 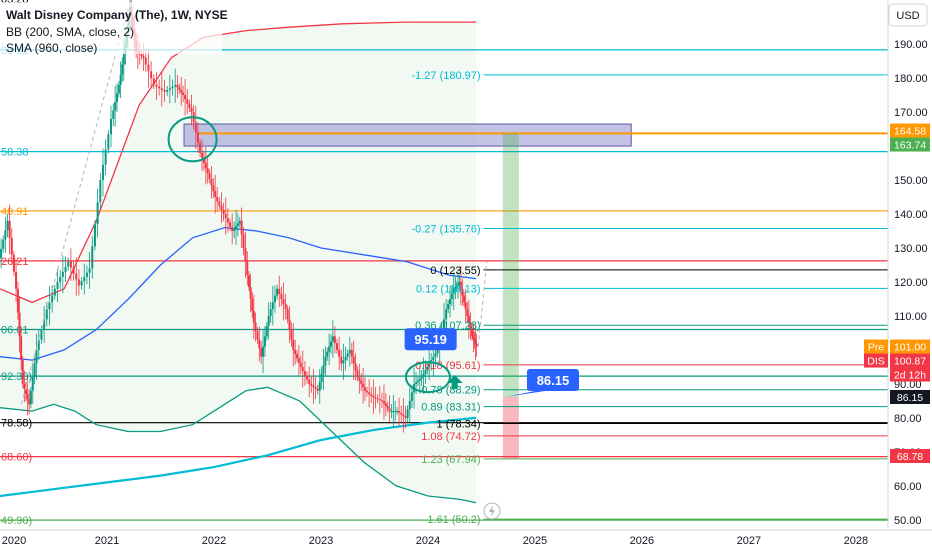 What do you see at coordinates (407, 135) in the screenshot?
I see `resistance-zone-box` at bounding box center [407, 135].